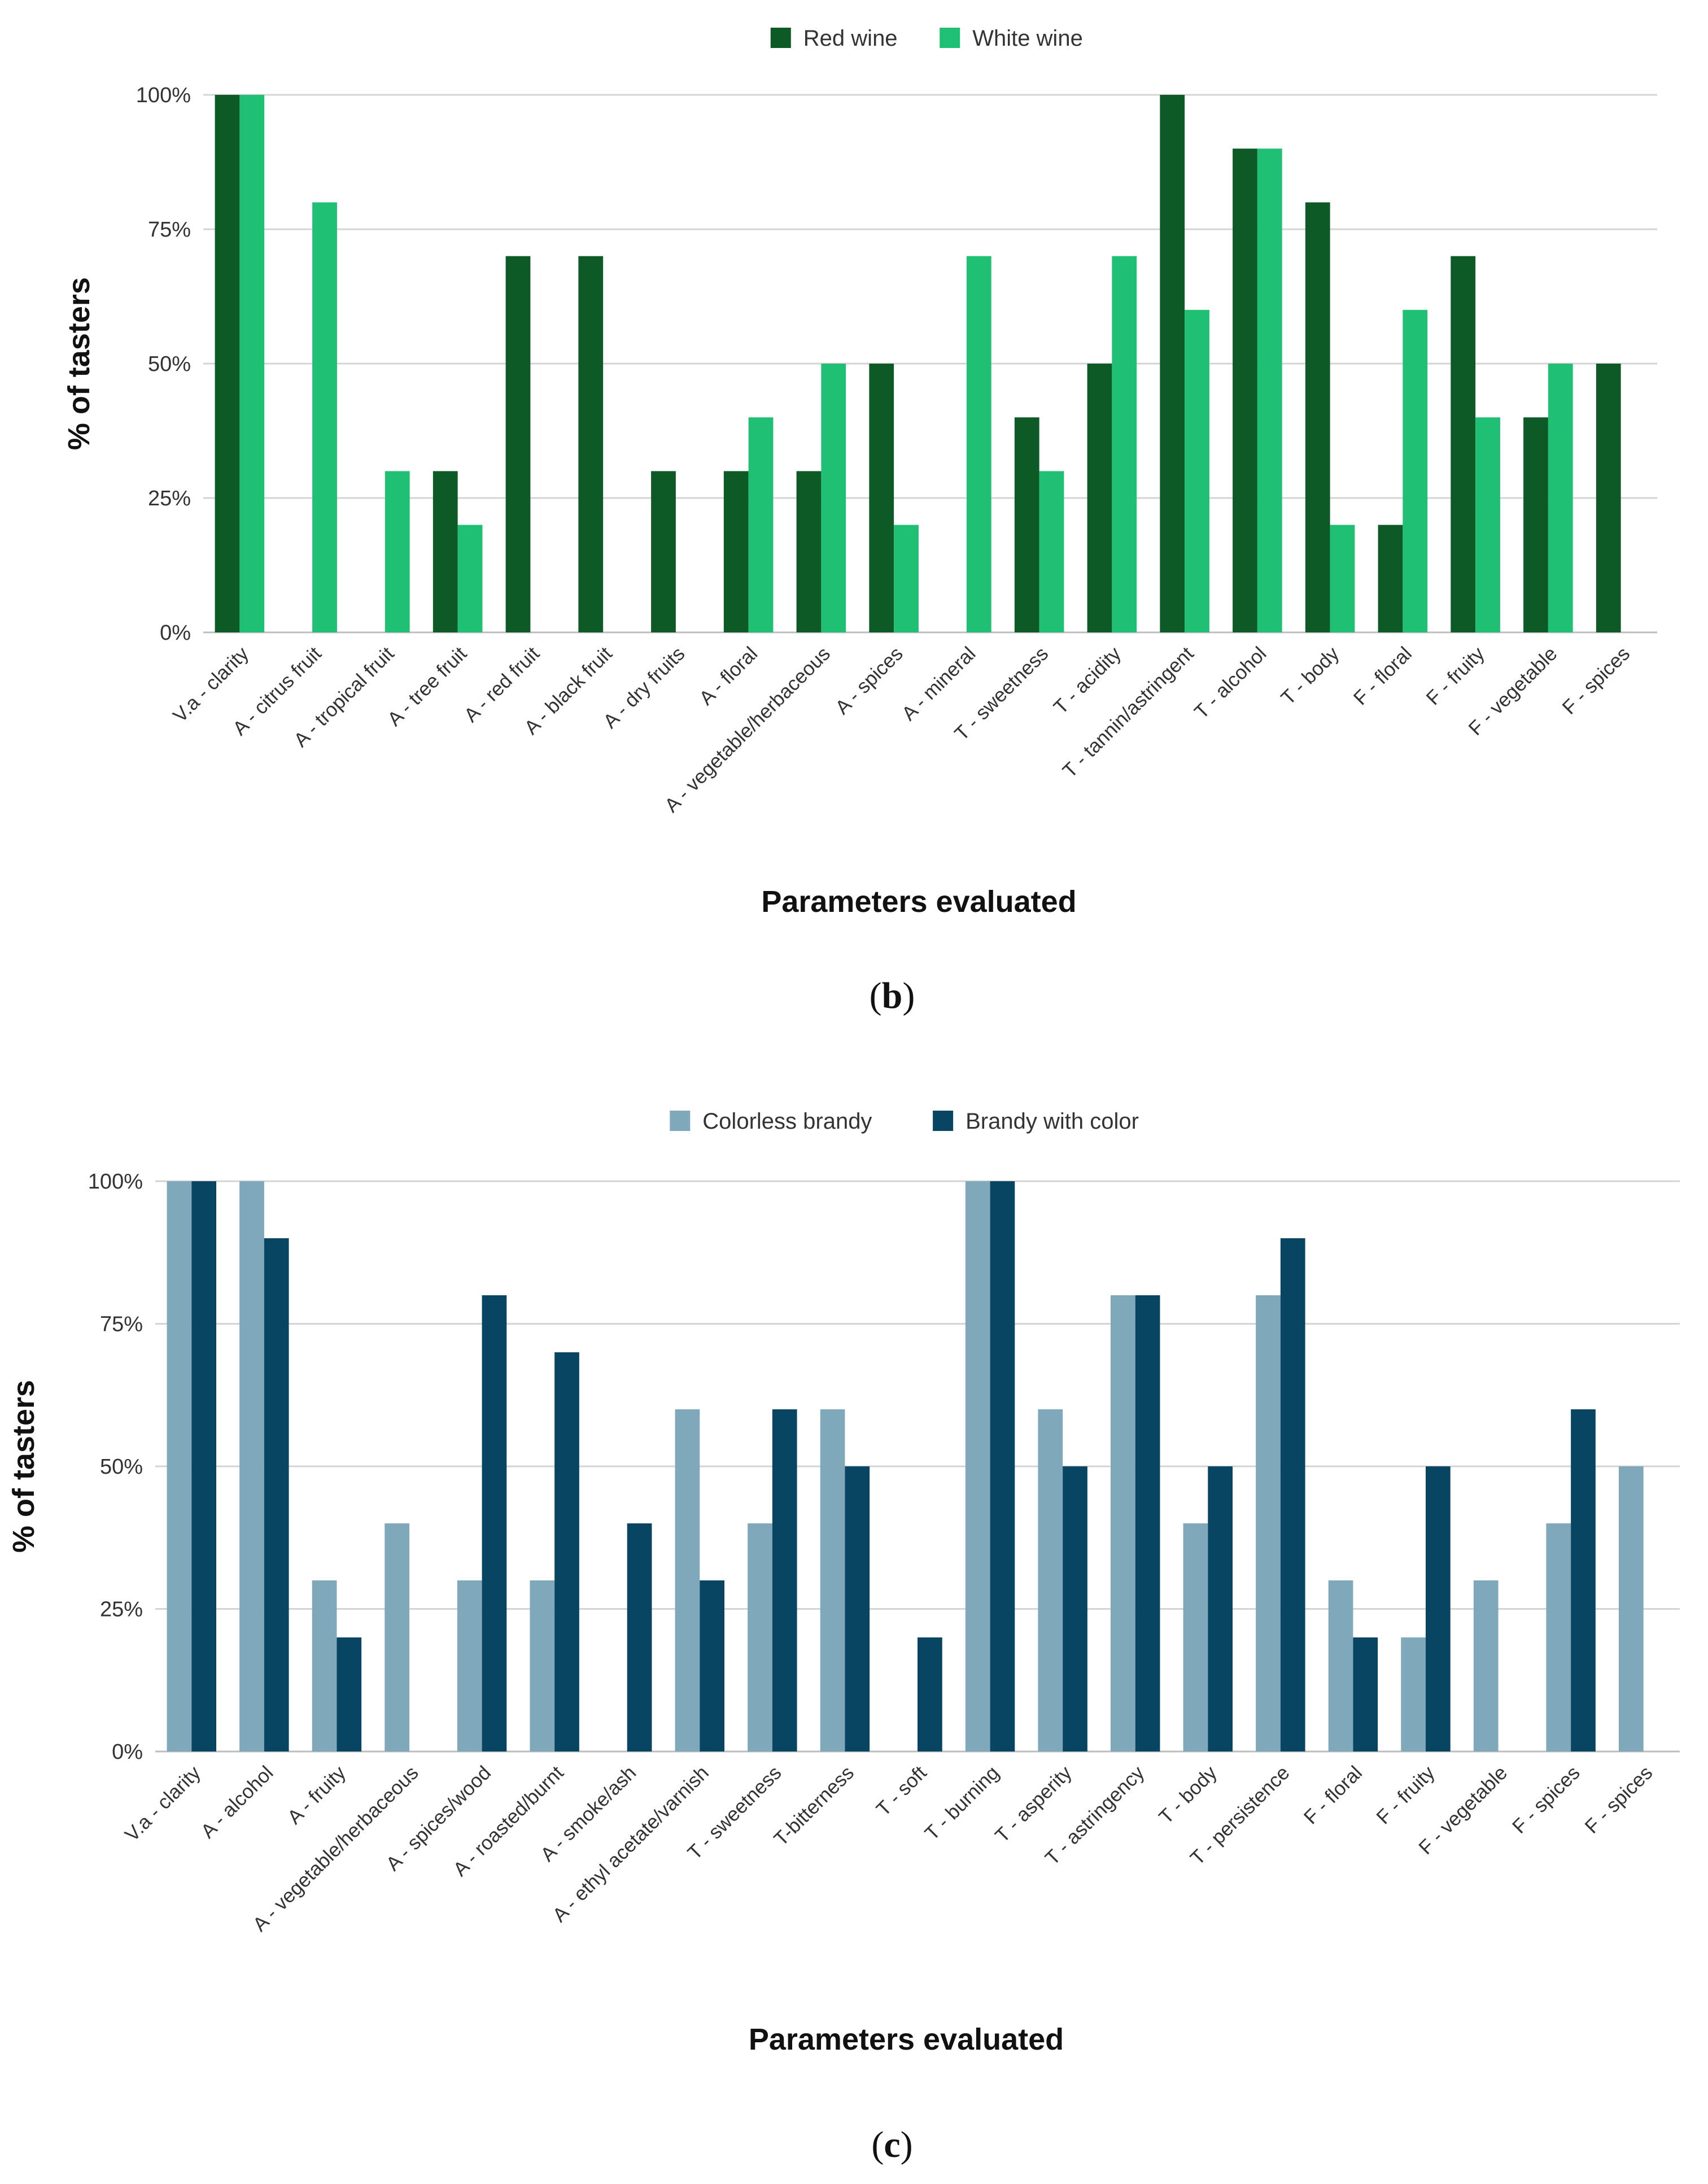 The height and width of the screenshot is (2184, 1708). Describe the element at coordinates (787, 1121) in the screenshot. I see `legend-label: Colorless brandy` at that location.